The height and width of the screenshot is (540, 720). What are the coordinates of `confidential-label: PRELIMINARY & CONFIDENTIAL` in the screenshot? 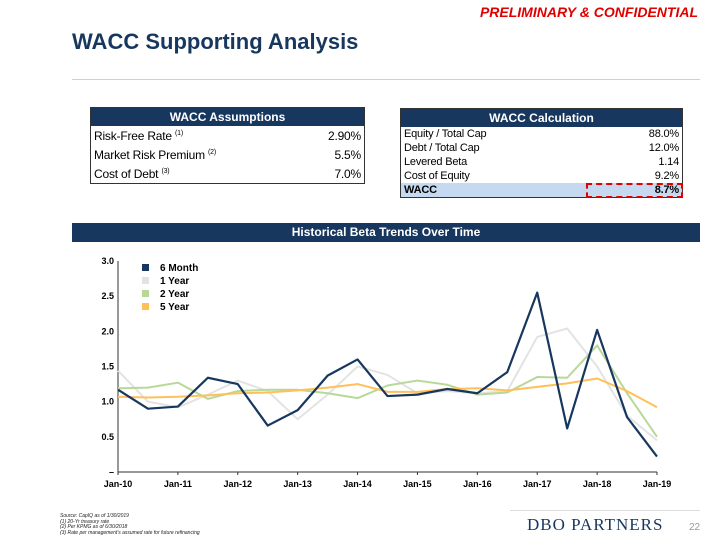 It's located at (588, 12).